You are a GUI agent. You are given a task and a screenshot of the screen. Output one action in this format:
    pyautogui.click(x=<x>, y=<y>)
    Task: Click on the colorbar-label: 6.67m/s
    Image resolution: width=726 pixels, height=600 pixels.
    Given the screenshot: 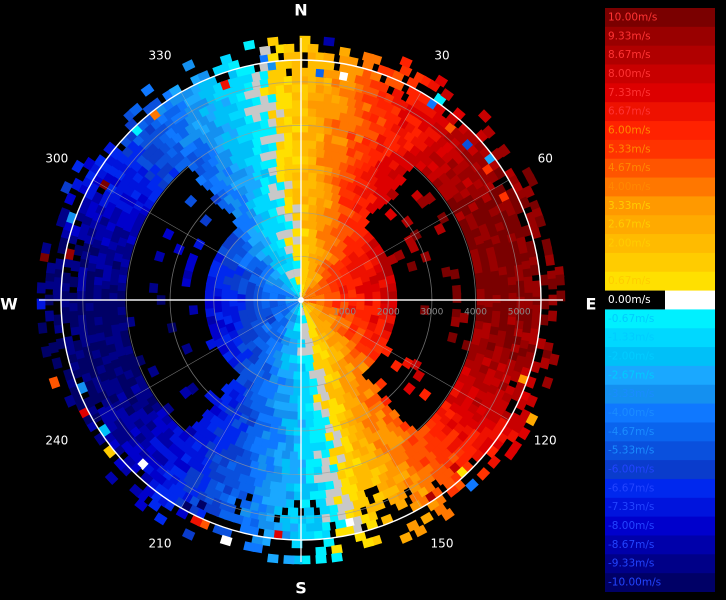 What is the action you would take?
    pyautogui.click(x=629, y=112)
    